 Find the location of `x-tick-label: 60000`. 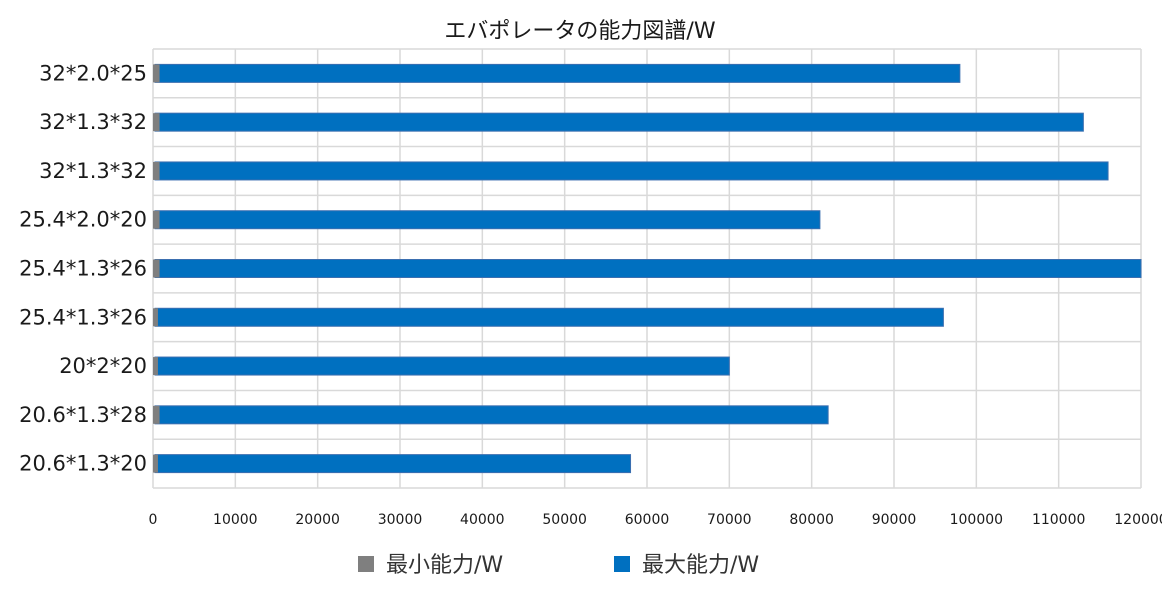

x-tick-label: 60000 is located at coordinates (647, 520).